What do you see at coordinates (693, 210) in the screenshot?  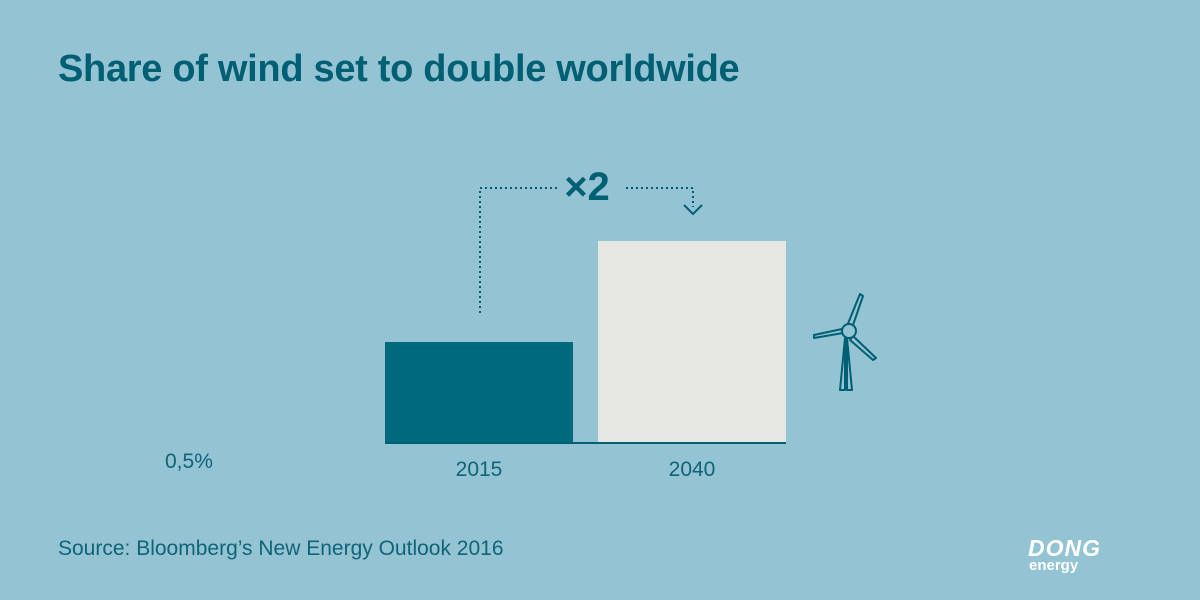 I see `arrow-down-icon` at bounding box center [693, 210].